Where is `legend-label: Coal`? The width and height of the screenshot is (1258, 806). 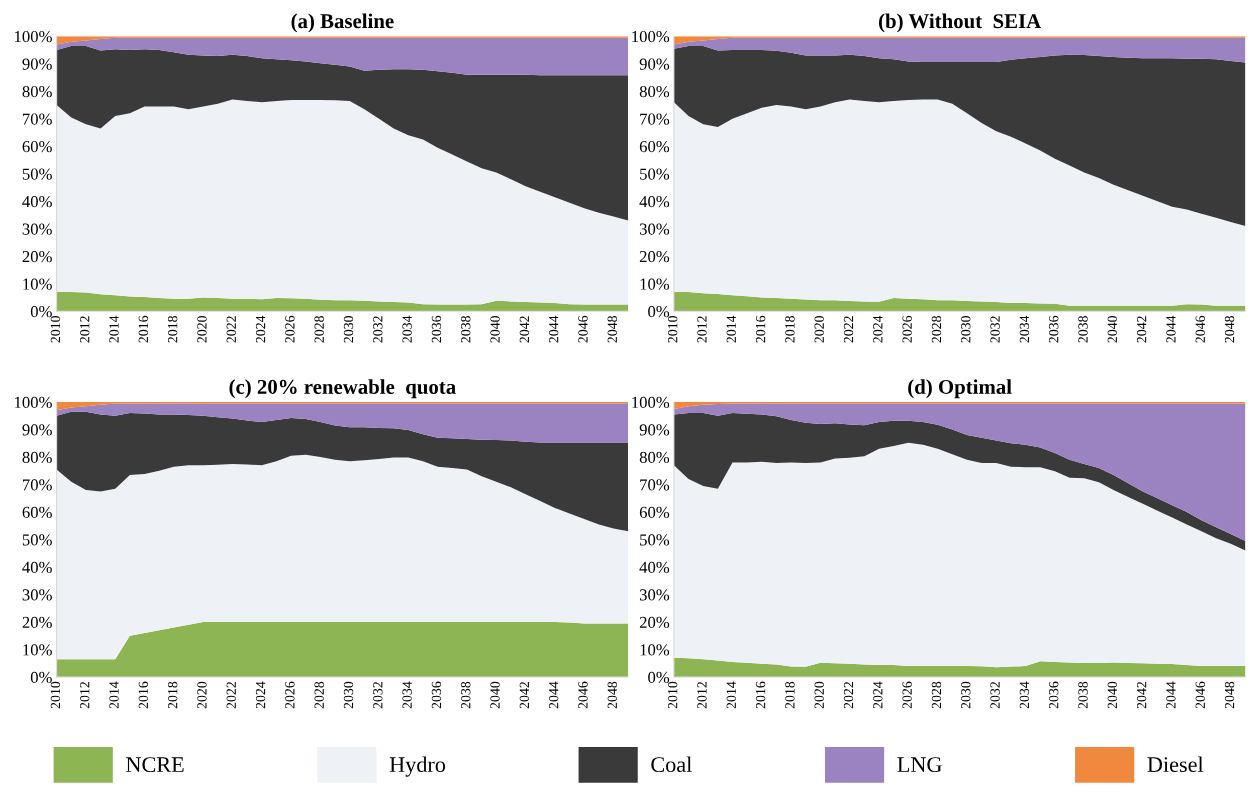
legend-label: Coal is located at coordinates (671, 764).